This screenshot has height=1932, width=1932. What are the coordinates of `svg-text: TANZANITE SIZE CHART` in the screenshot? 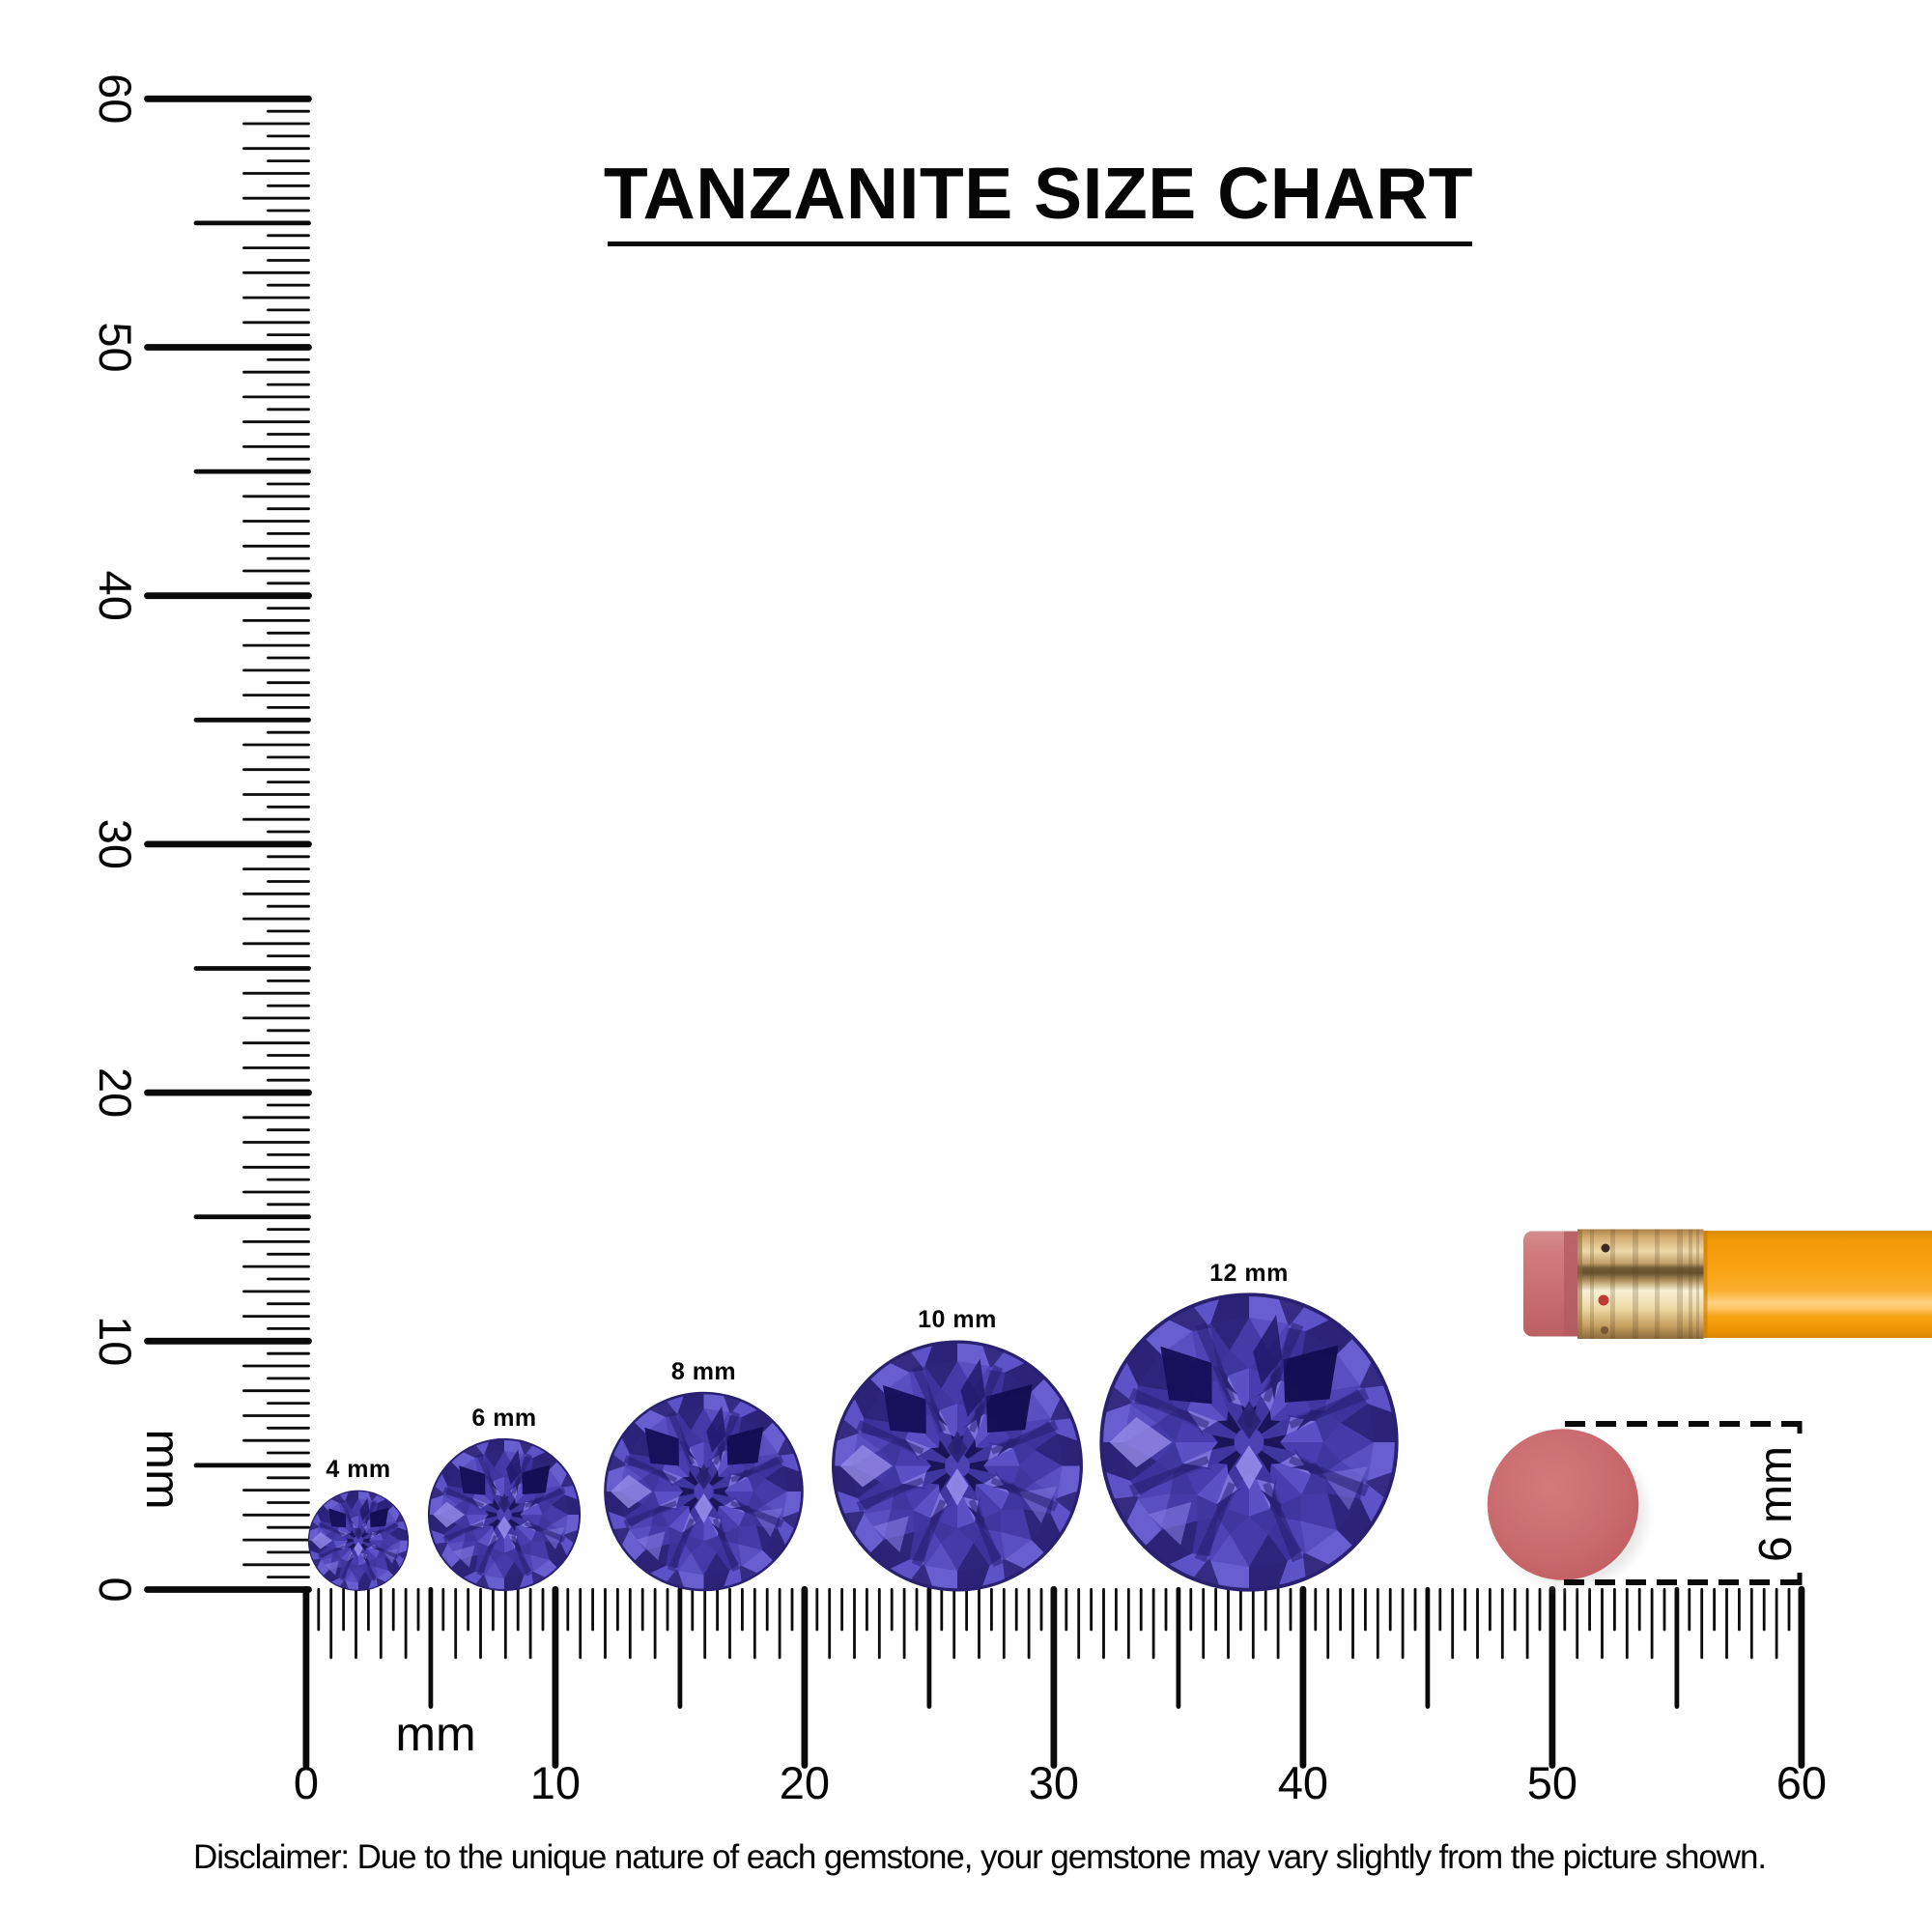 It's located at (1038, 193).